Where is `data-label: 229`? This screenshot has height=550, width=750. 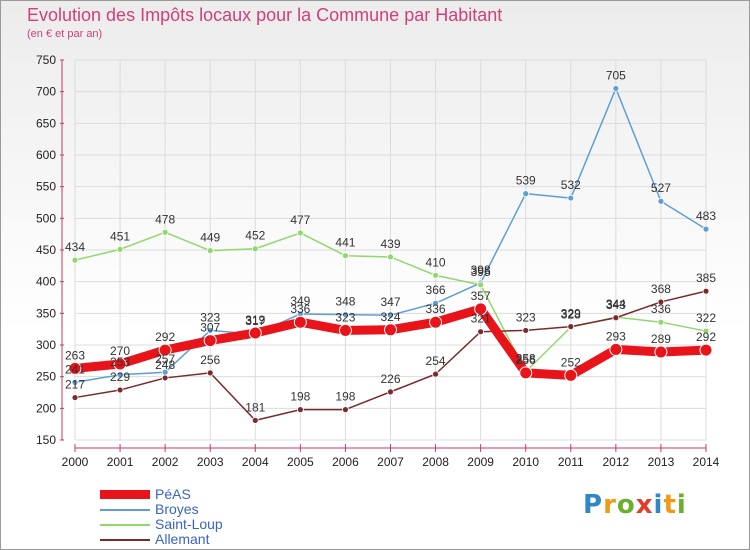 data-label: 229 is located at coordinates (120, 377).